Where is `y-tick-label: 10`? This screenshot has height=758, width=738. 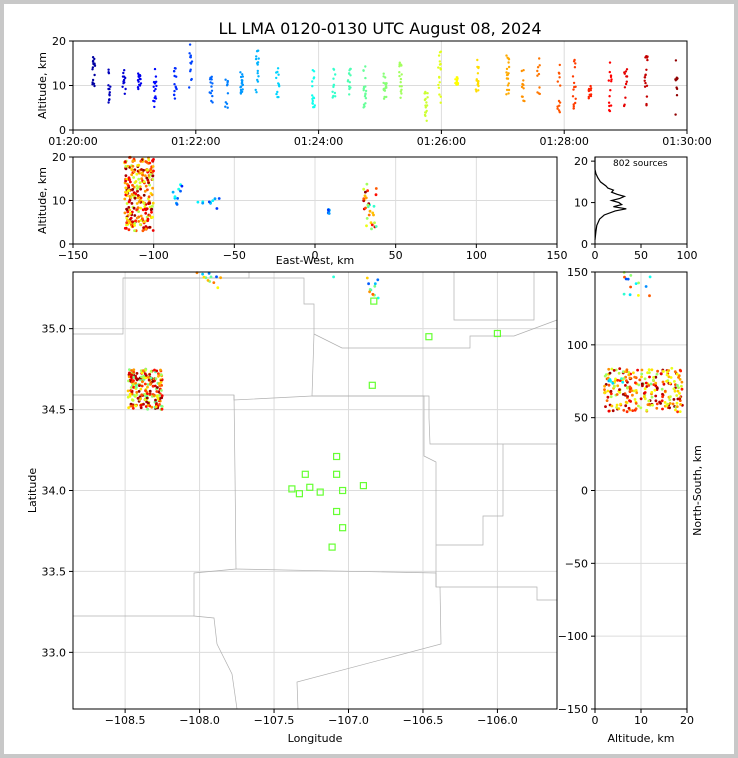 y-tick-label: 10 is located at coordinates (581, 203).